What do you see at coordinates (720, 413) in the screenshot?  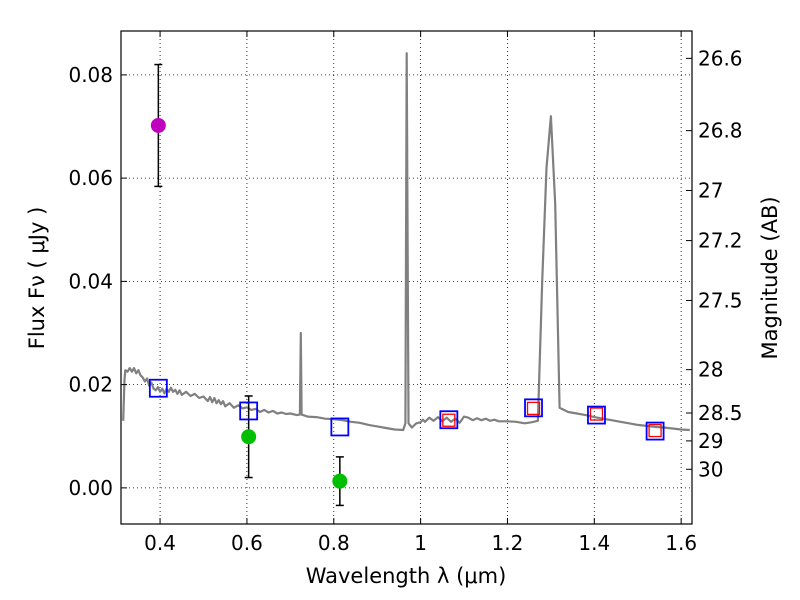 I see `magnitude-tick-label: 28.5` at bounding box center [720, 413].